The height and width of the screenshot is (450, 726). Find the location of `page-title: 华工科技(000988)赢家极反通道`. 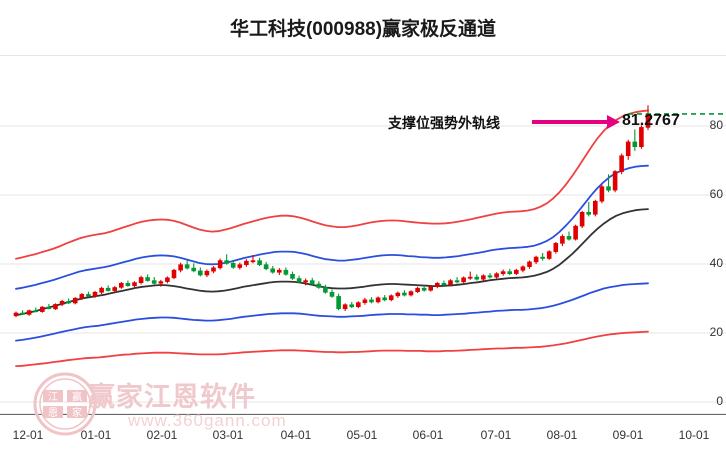

page-title: 华工科技(000988)赢家极反通道 is located at coordinates (363, 29).